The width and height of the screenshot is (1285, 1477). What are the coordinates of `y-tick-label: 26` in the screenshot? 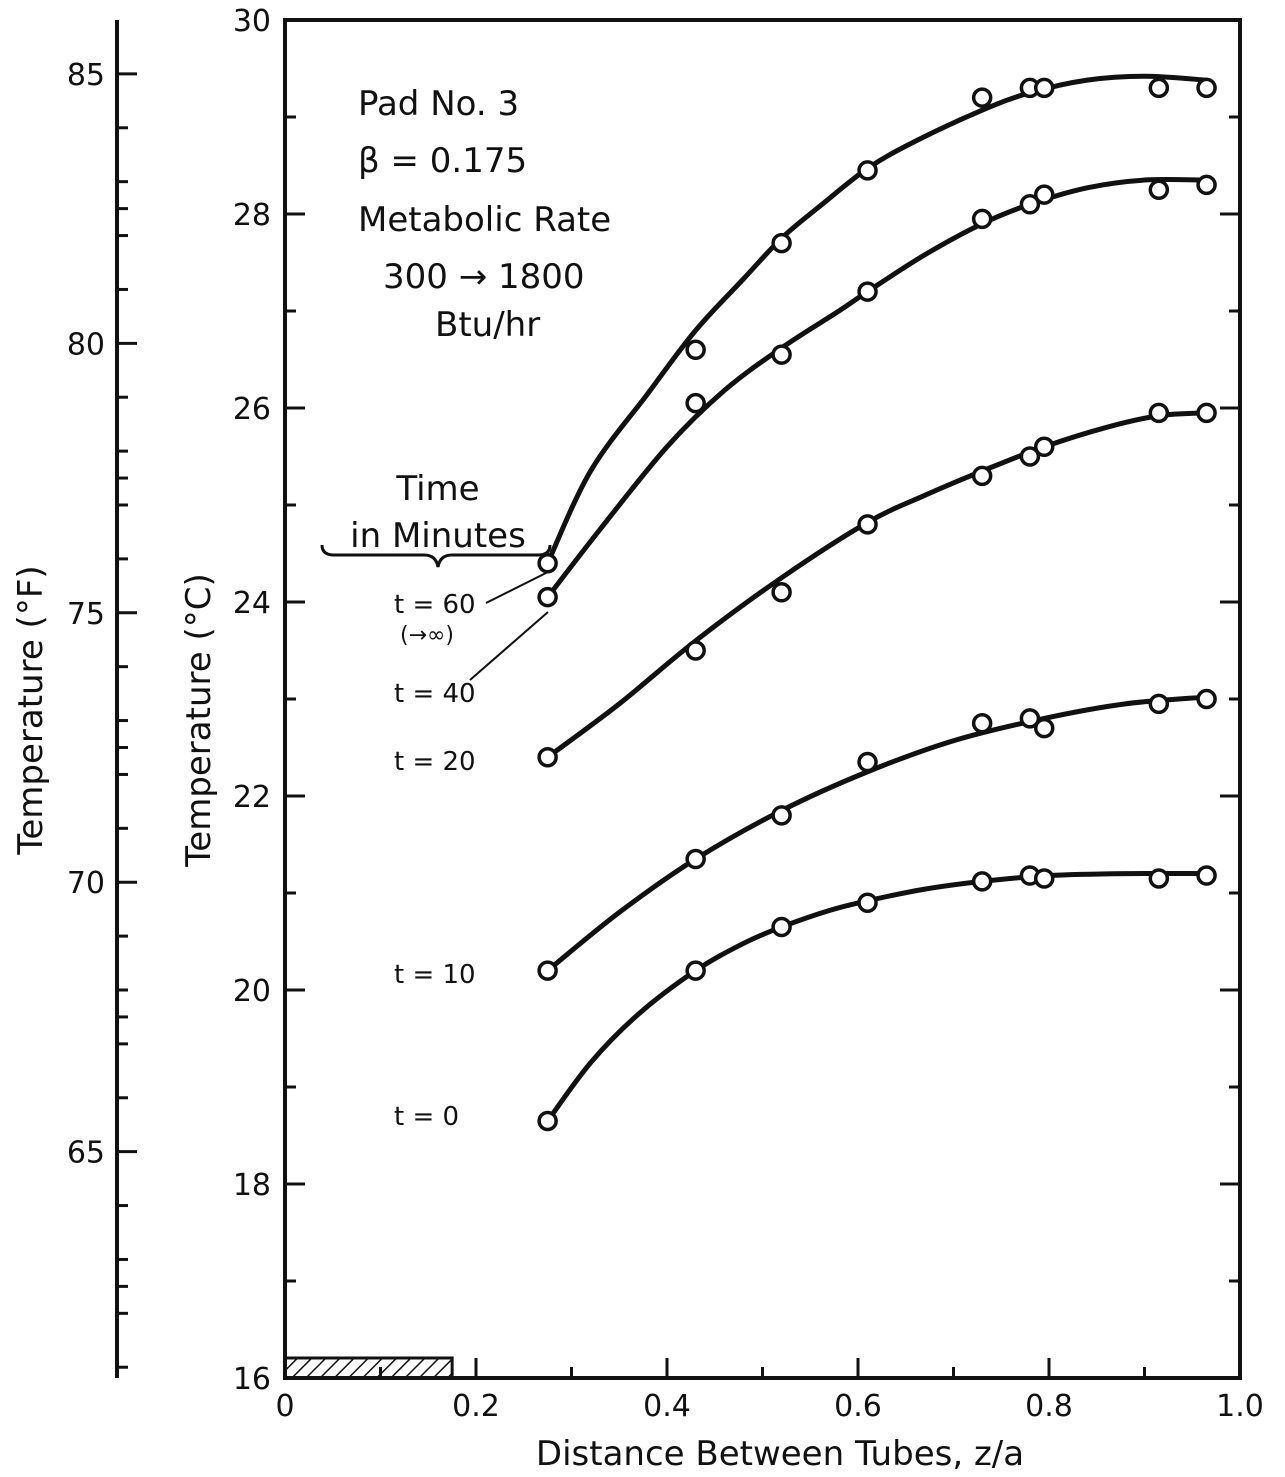 It's located at (252, 409).